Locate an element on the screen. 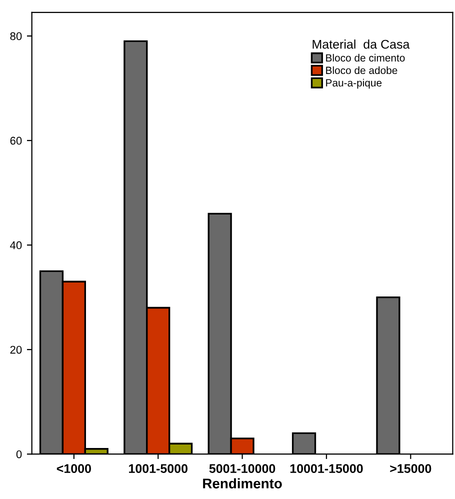  y-tick-label: 40 is located at coordinates (16, 245).